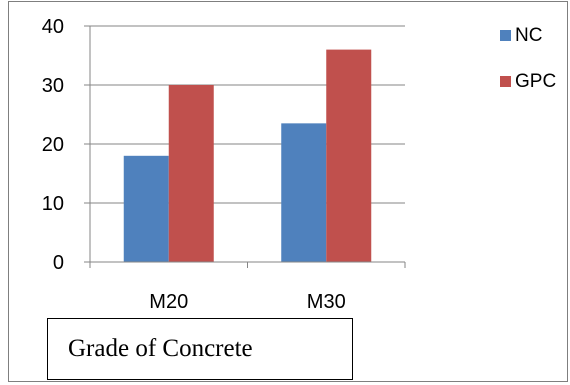  I want to click on legend: NC GPC, so click(528, 58).